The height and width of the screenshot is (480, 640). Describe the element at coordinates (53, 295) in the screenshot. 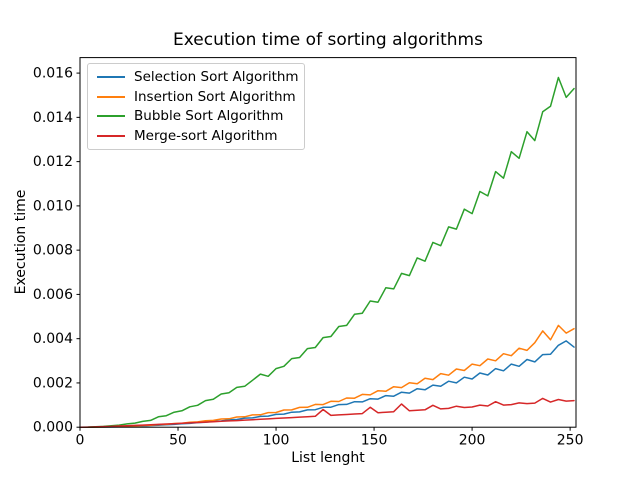

I see `y-tick-label: 0.006` at that location.